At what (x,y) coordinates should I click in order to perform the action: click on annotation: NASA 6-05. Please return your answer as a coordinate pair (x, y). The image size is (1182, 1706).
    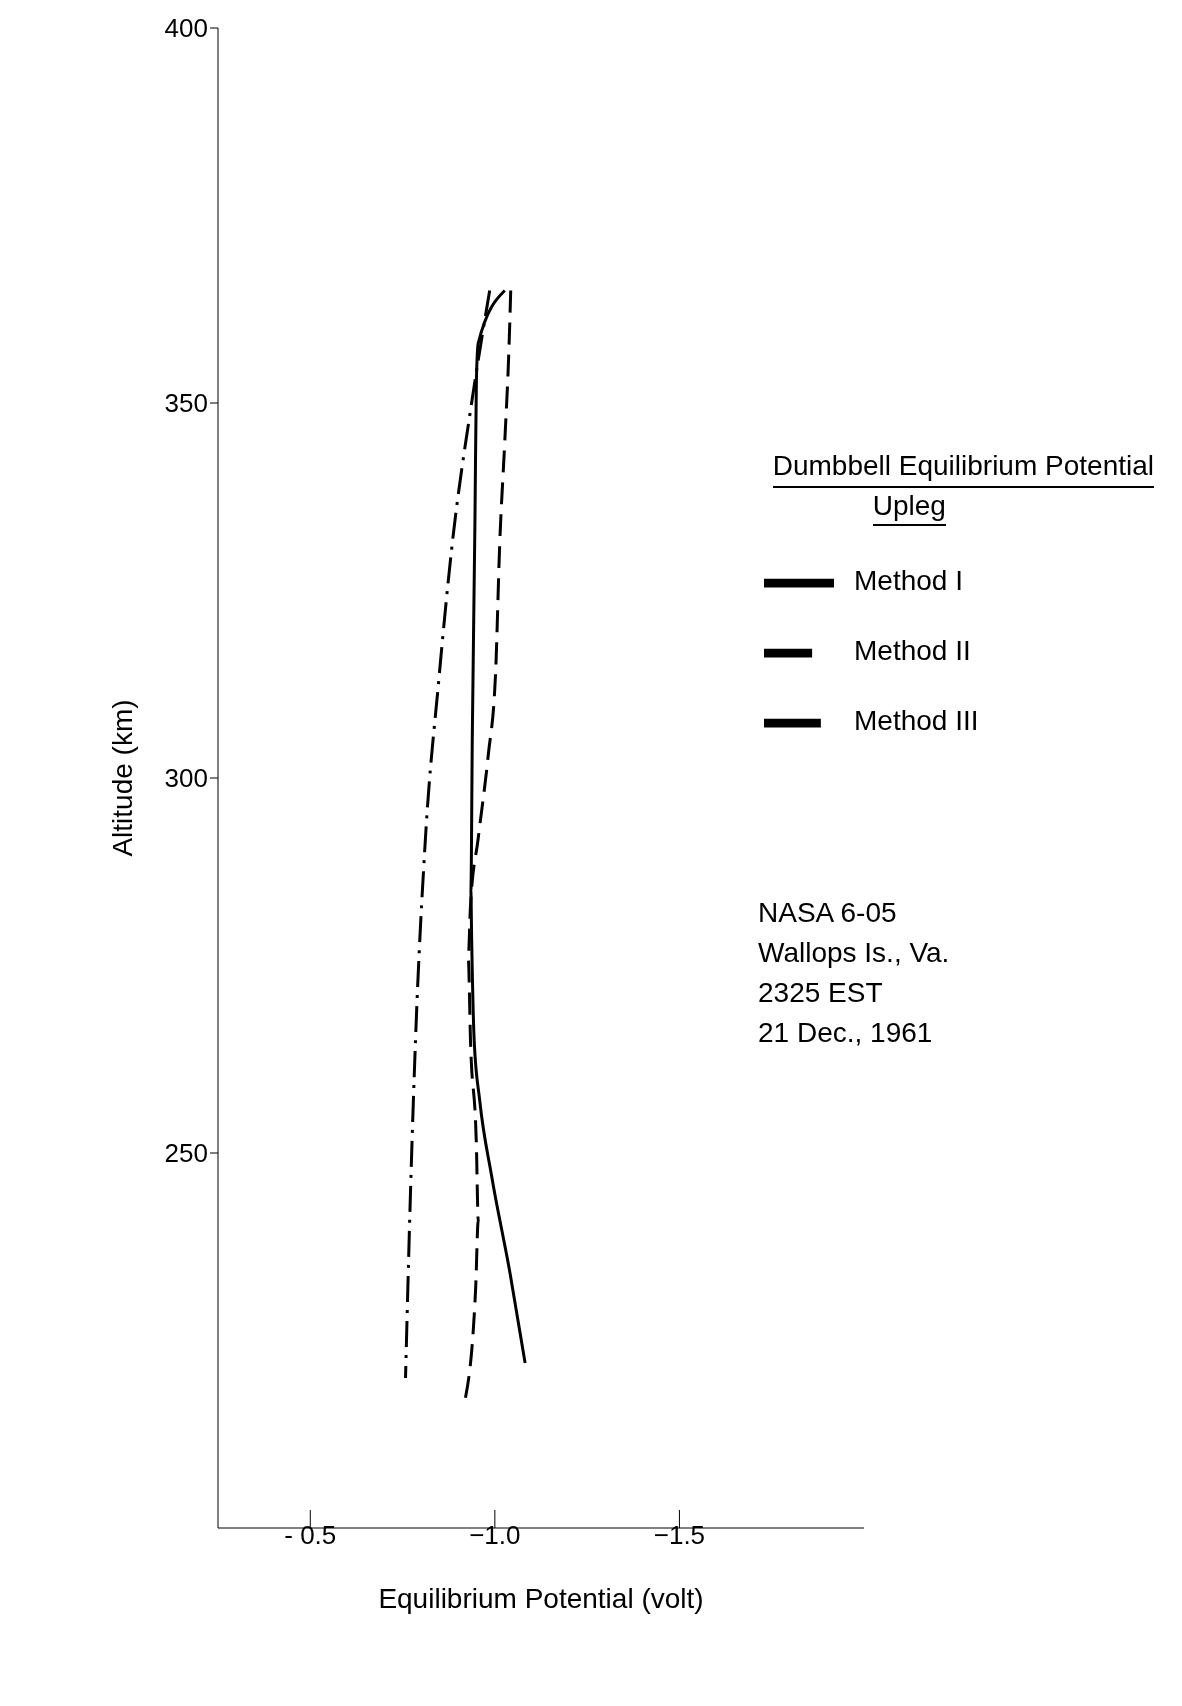
    Looking at the image, I should click on (828, 913).